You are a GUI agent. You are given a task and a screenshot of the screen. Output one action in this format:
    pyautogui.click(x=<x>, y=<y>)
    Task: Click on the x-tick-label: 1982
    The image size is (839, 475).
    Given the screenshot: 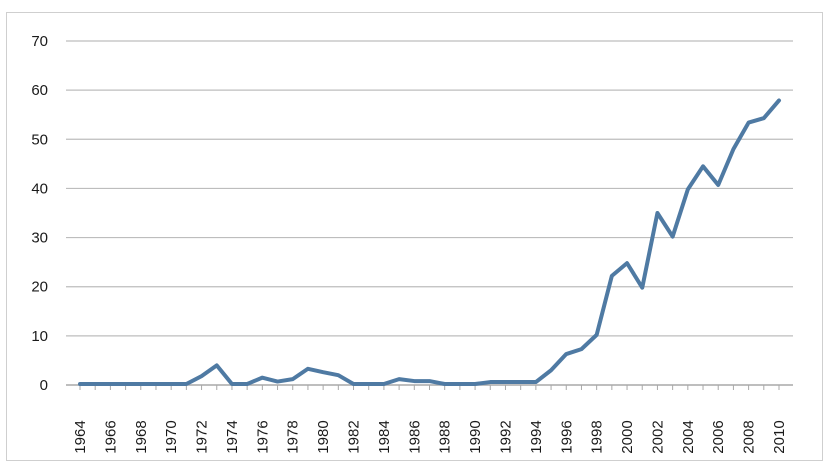 What is the action you would take?
    pyautogui.click(x=354, y=436)
    